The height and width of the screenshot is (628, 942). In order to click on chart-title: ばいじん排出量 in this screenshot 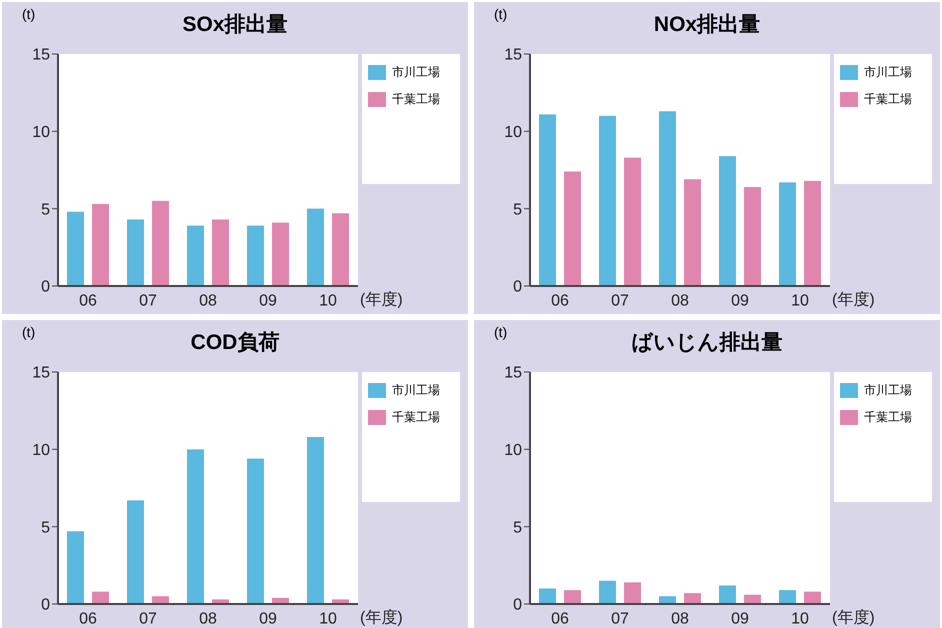, I will do `click(707, 342)`.